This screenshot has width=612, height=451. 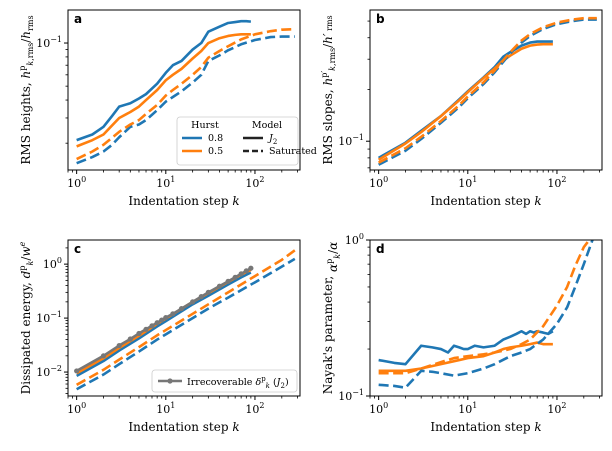 I want to click on legend-model-label: J2, so click(x=272, y=139).